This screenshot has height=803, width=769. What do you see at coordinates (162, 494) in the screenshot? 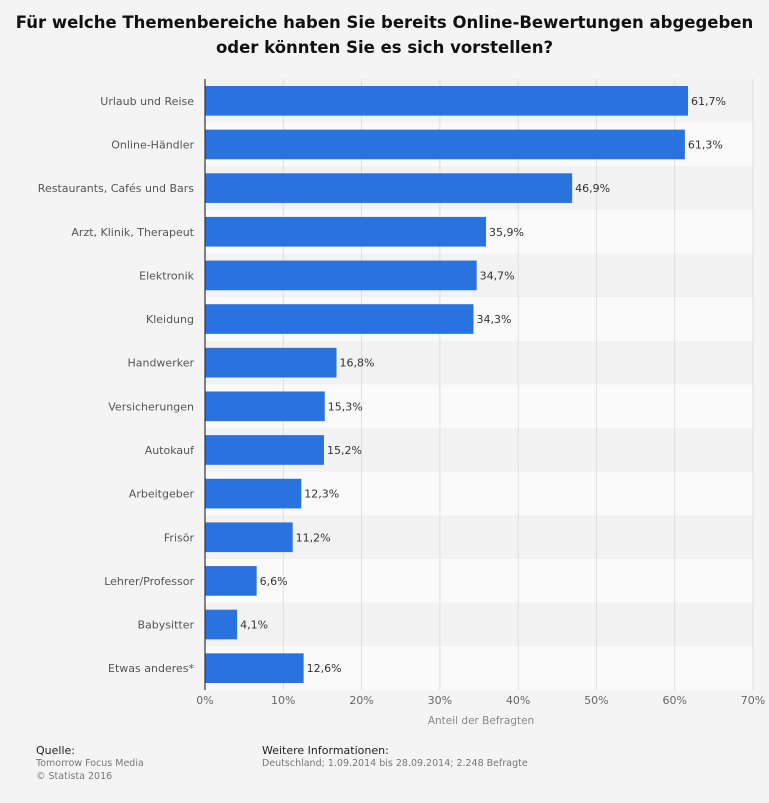
I see `category-label: Arbeitgeber` at bounding box center [162, 494].